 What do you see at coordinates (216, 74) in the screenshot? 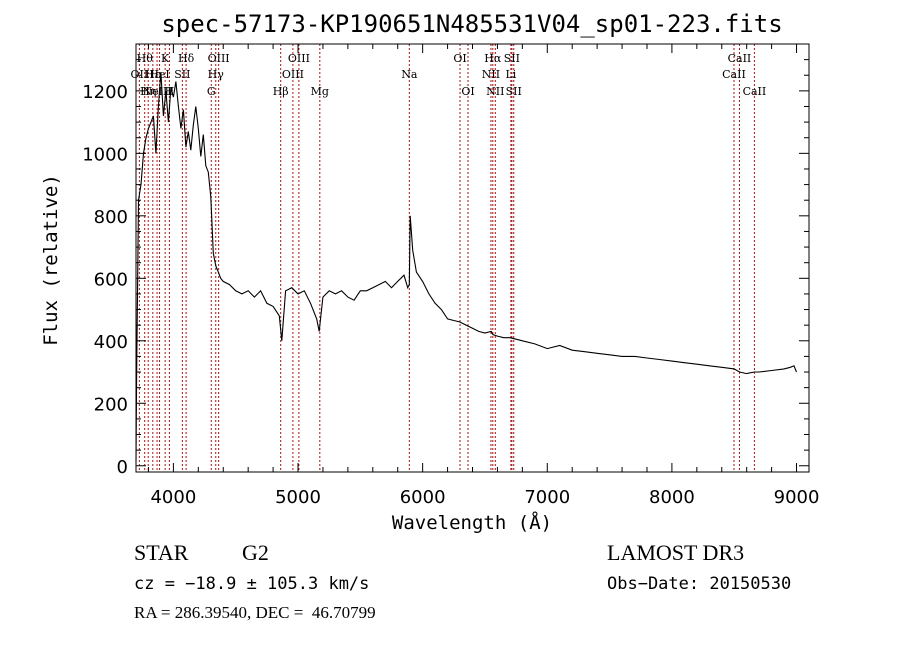
I see `marker-label-11: Hγ` at bounding box center [216, 74].